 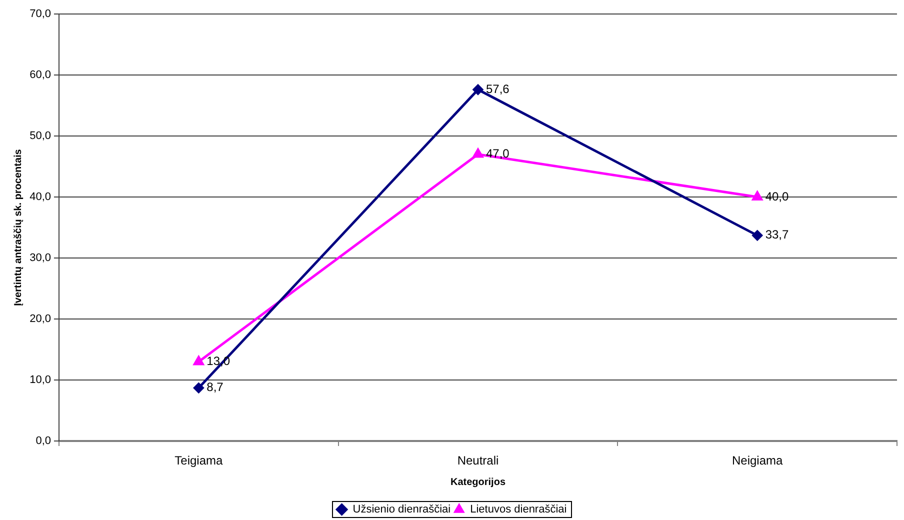 I want to click on legend-label: Lietuvos dienraščiai, so click(x=518, y=510).